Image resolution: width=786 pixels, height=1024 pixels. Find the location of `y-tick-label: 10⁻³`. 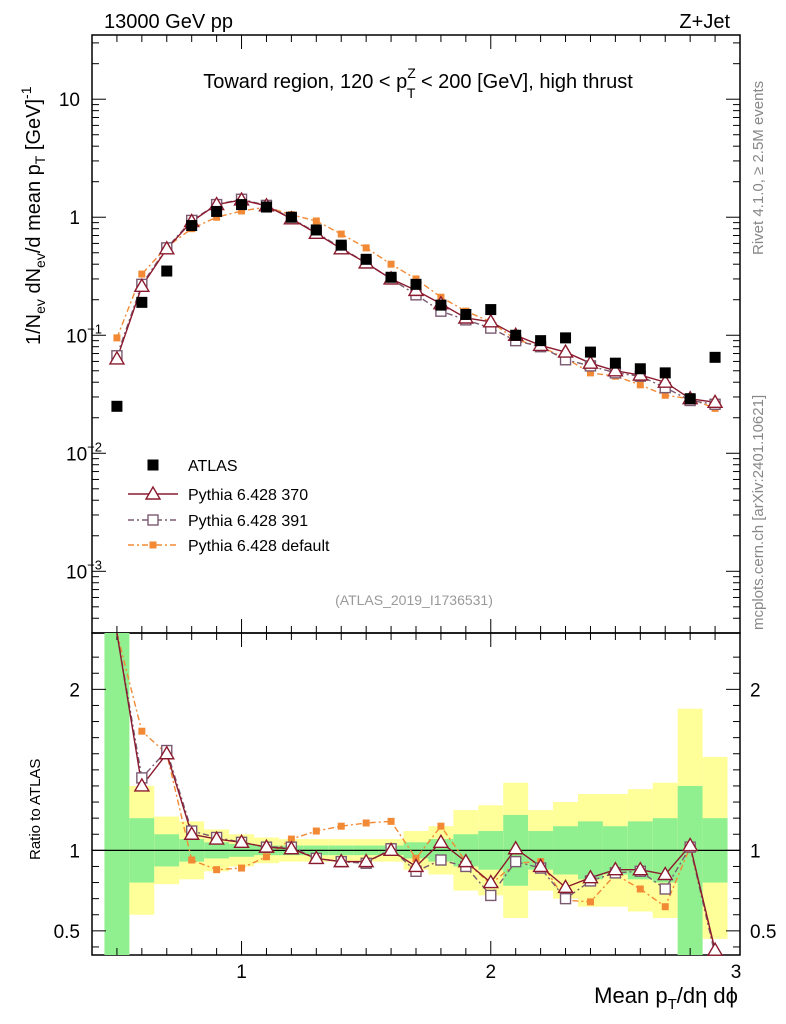

y-tick-label: 10⁻³ is located at coordinates (84, 570).